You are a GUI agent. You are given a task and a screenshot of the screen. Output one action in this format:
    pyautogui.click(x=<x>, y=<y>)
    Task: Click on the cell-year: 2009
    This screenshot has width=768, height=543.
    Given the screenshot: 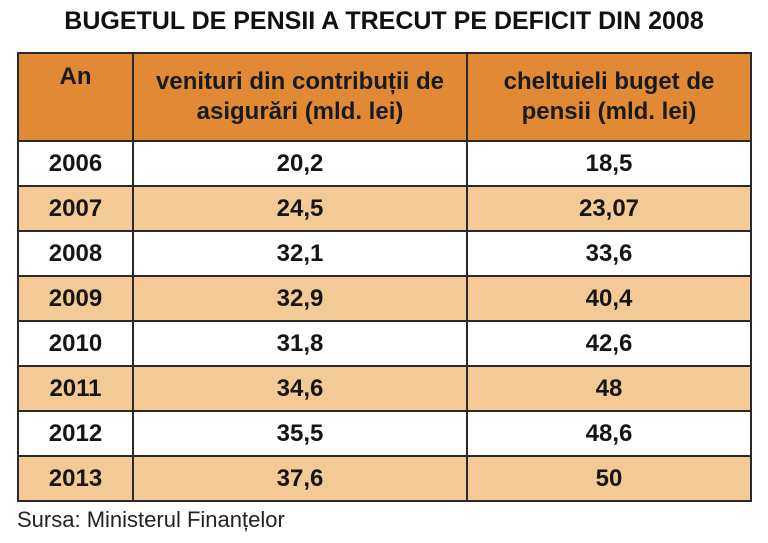 What is the action you would take?
    pyautogui.click(x=75, y=298)
    